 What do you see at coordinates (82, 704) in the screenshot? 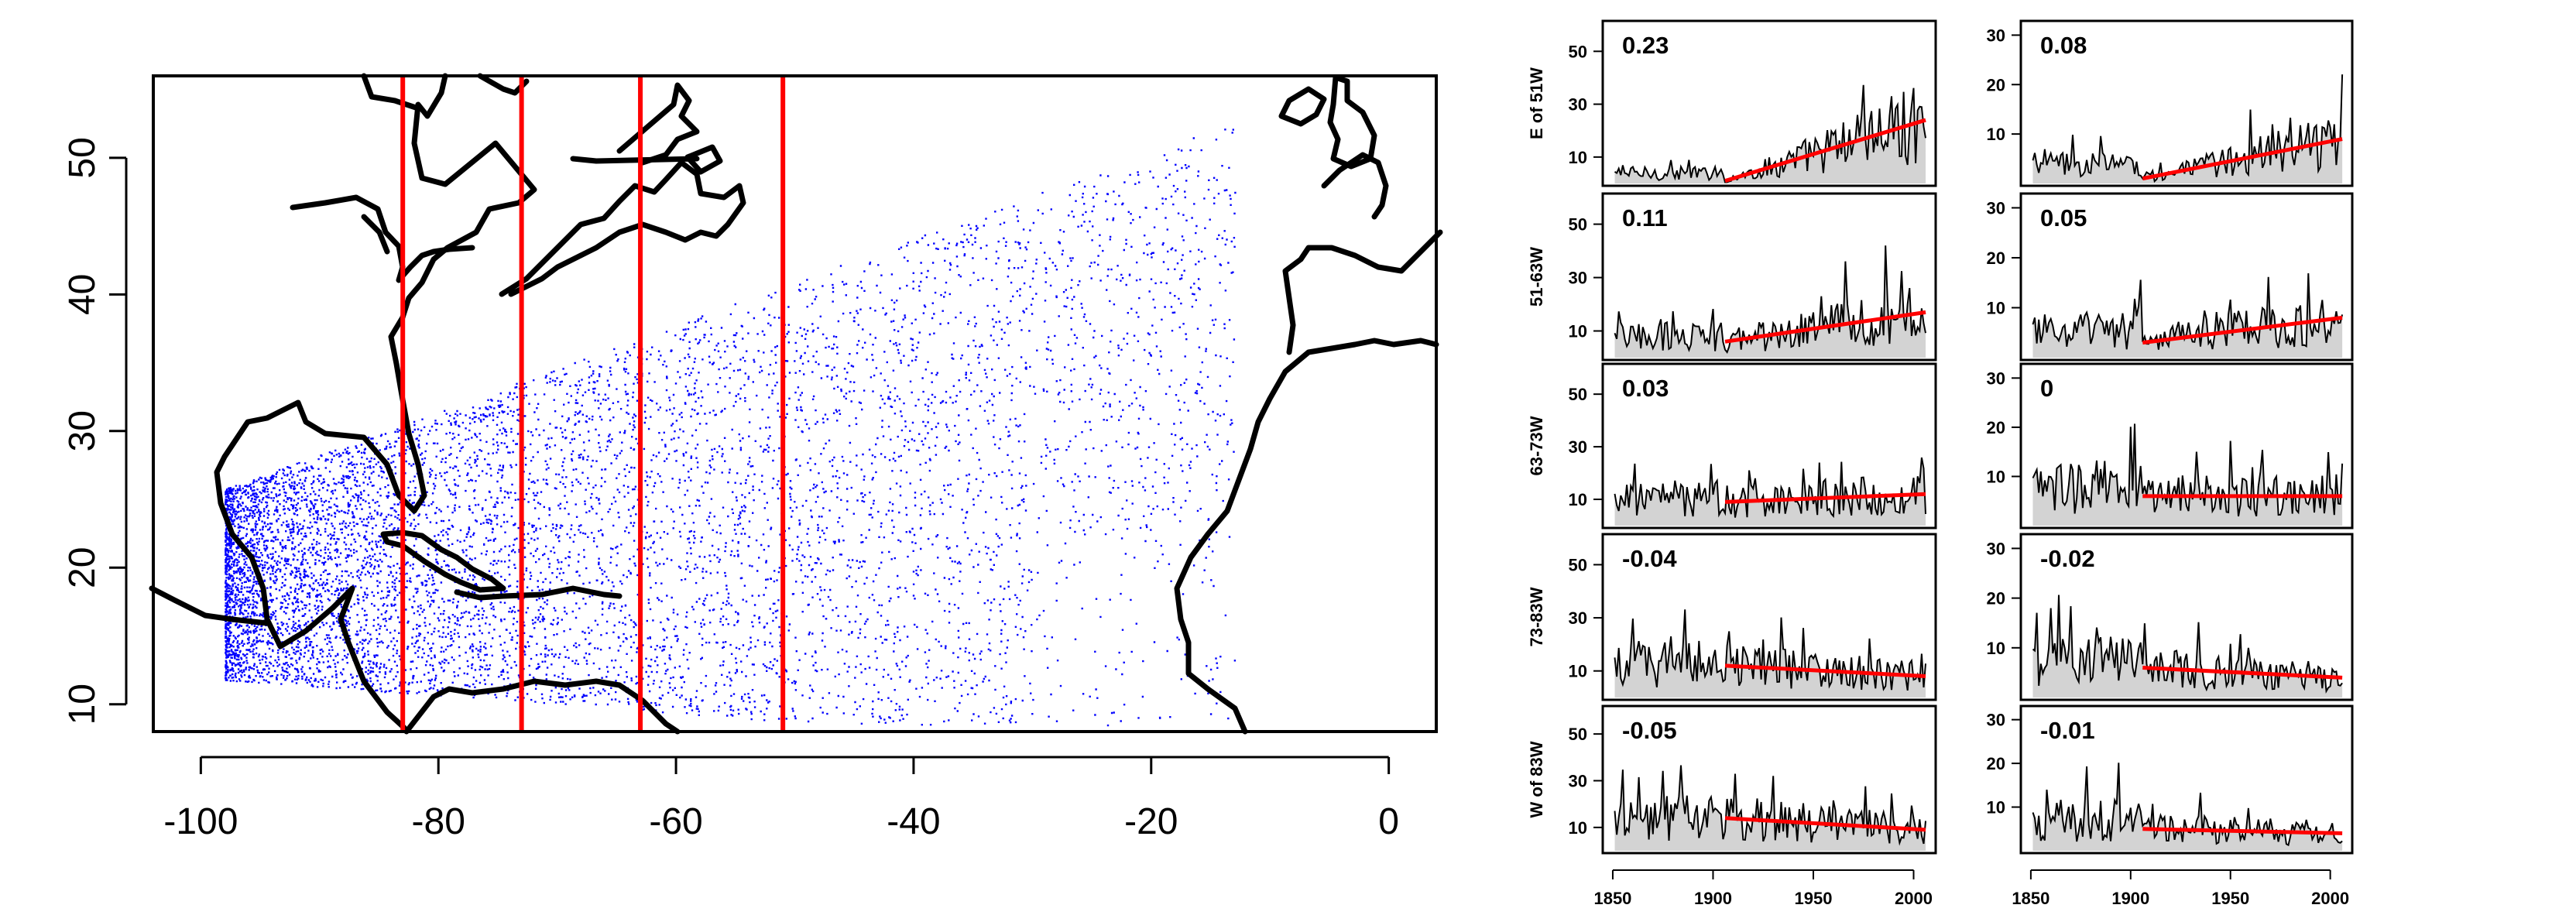
I see `map-y-tick-label: 10` at bounding box center [82, 704].